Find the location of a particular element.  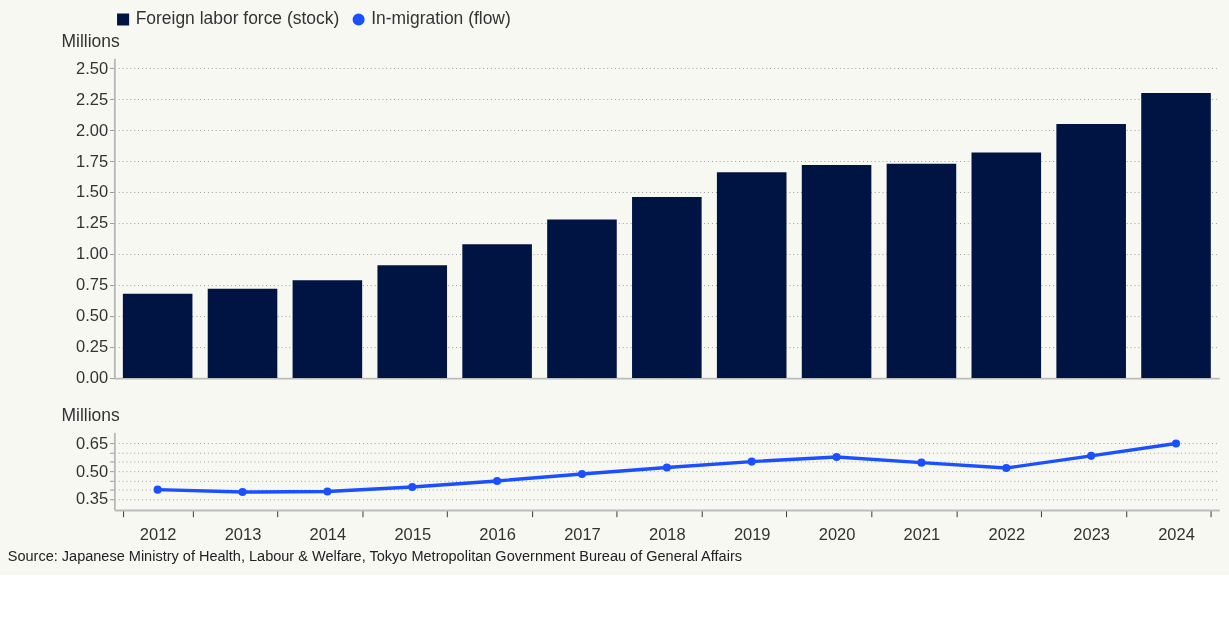

x-tick-label: 2022 is located at coordinates (1007, 533).